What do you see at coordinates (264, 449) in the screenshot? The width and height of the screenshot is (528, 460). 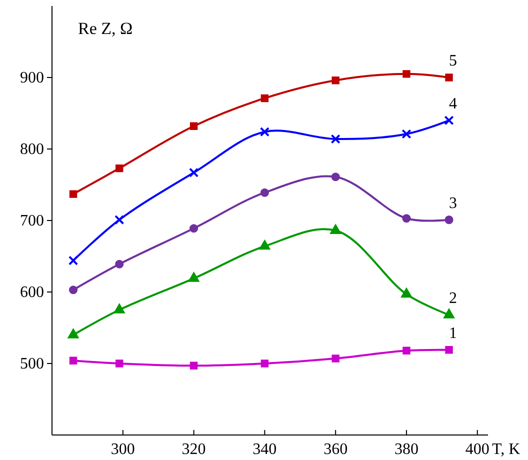 I see `x-tick-label: 340` at bounding box center [264, 449].